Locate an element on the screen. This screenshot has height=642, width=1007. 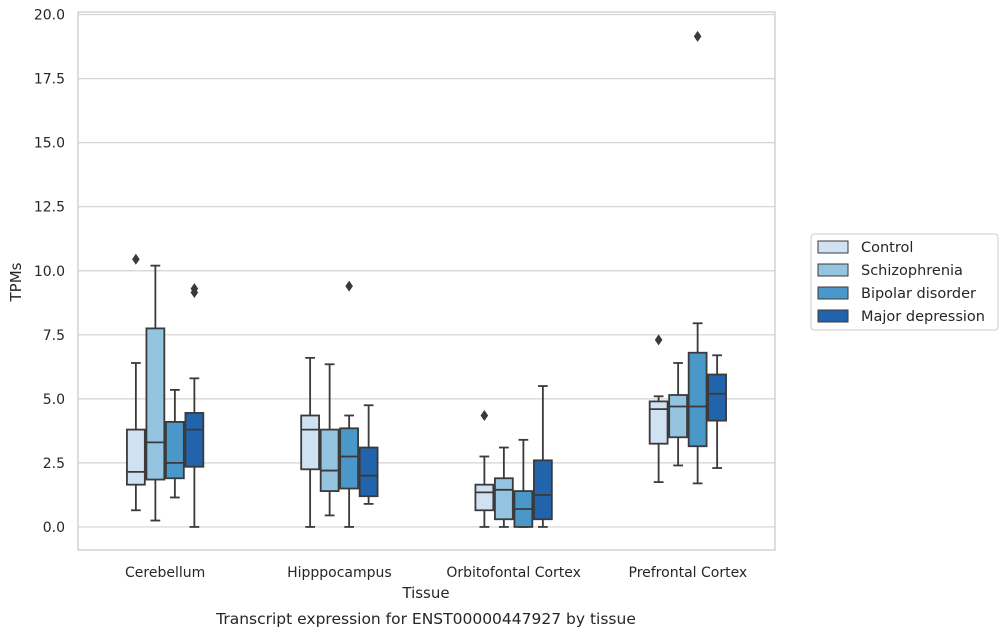
y-tick-label: 5.0 is located at coordinates (54, 400).